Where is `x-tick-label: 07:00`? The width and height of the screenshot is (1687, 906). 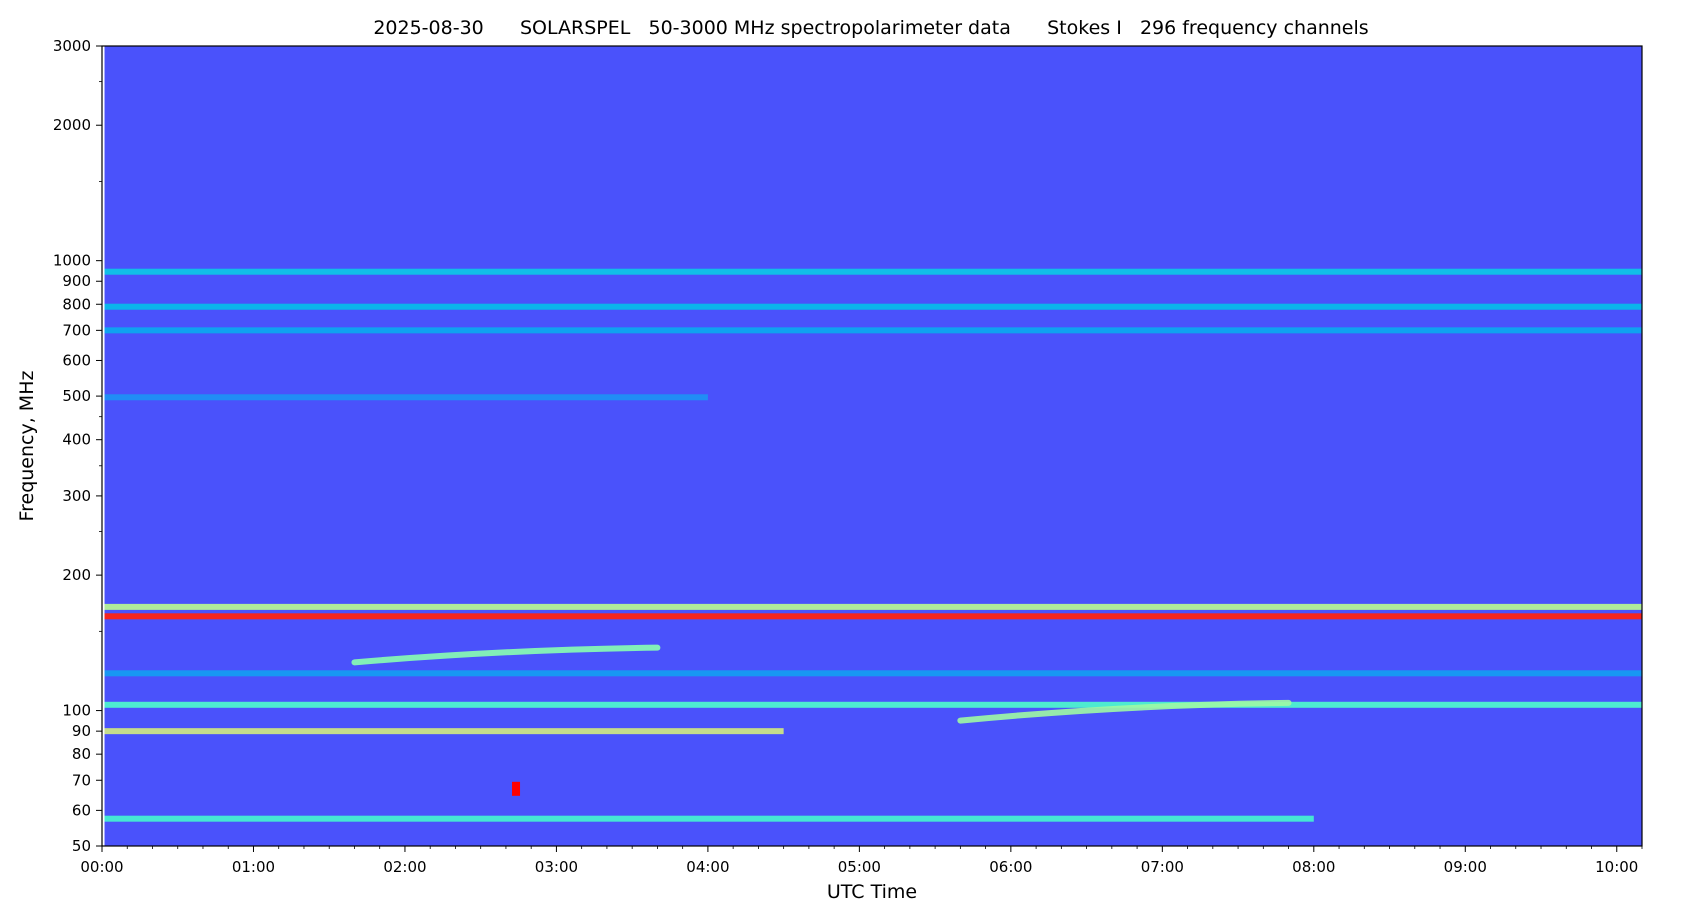
x-tick-label: 07:00 is located at coordinates (1162, 867).